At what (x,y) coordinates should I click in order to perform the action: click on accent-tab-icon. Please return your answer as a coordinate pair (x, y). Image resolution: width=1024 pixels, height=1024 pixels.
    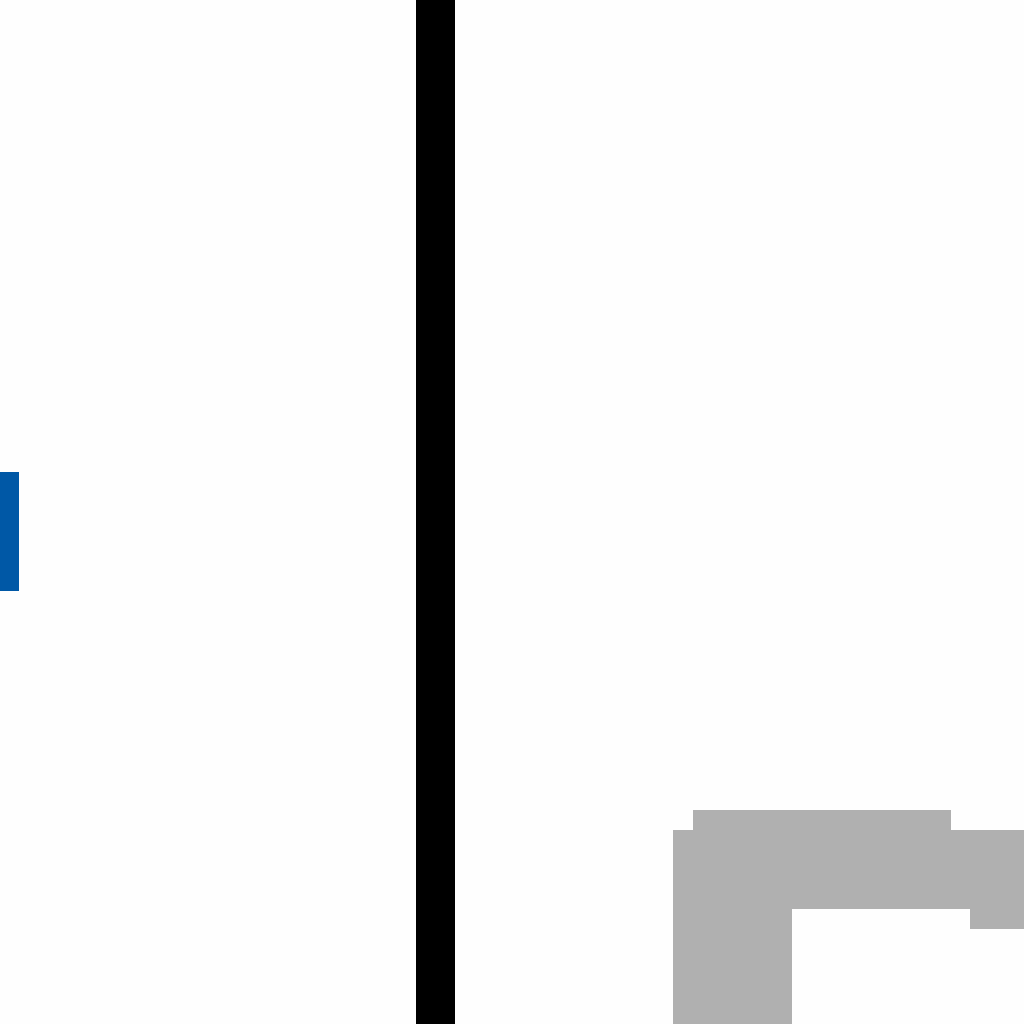
    Looking at the image, I should click on (9, 531).